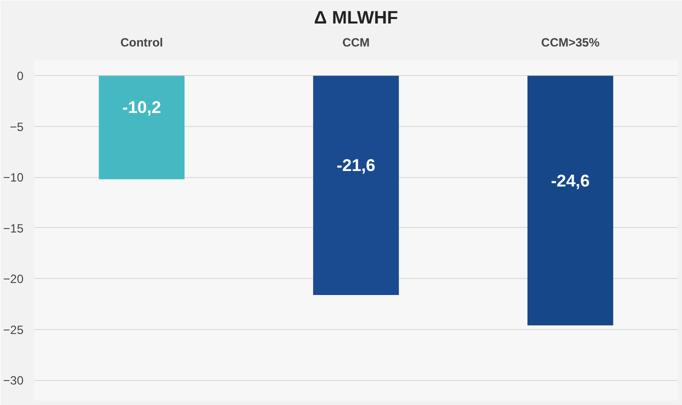 This screenshot has height=405, width=682. I want to click on y-tick-label: −15, so click(13, 228).